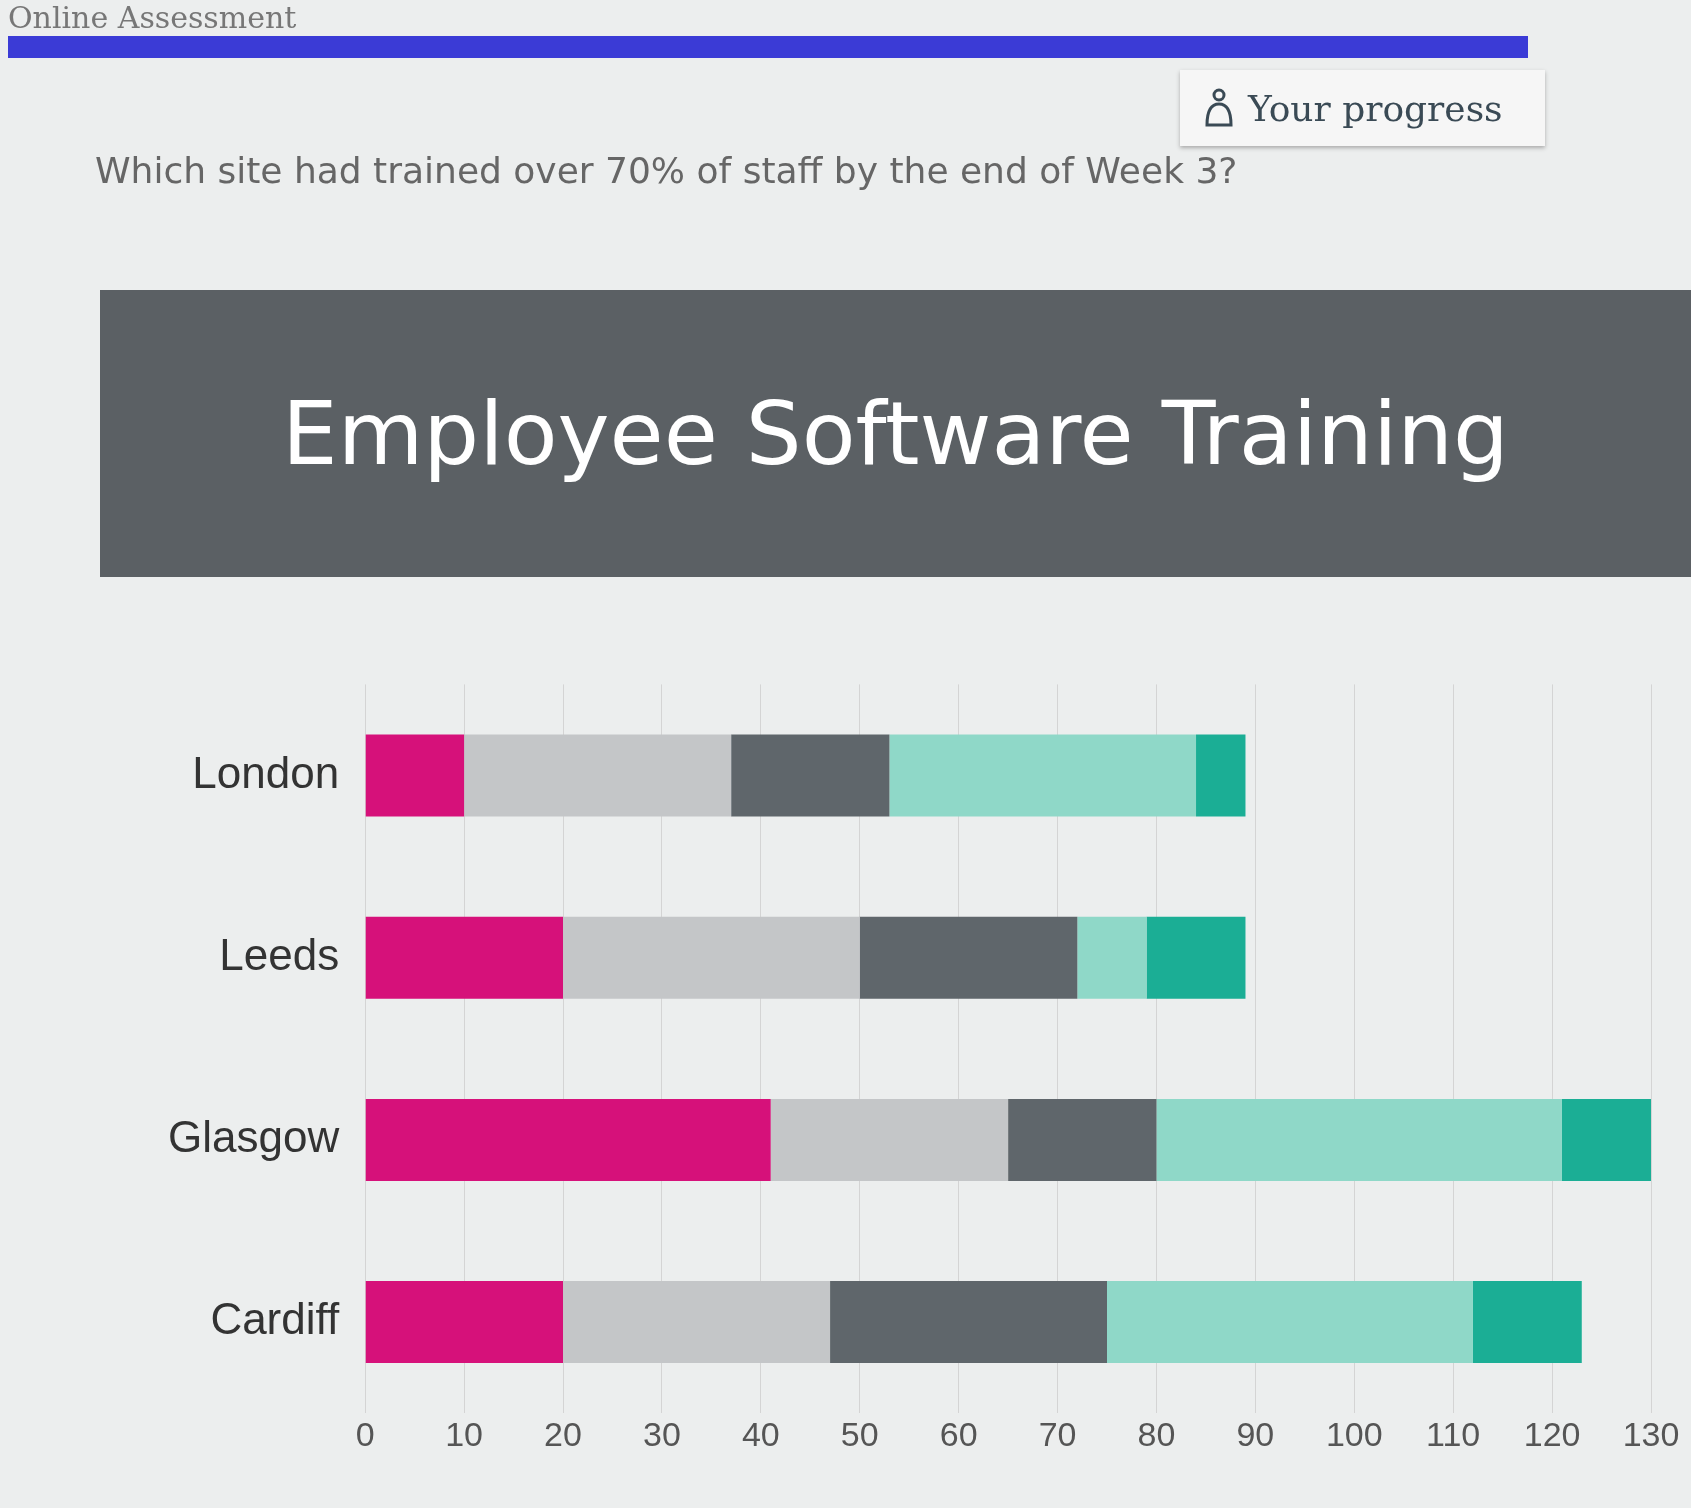 The height and width of the screenshot is (1508, 1691). What do you see at coordinates (859, 1433) in the screenshot?
I see `x-tick-label: 50` at bounding box center [859, 1433].